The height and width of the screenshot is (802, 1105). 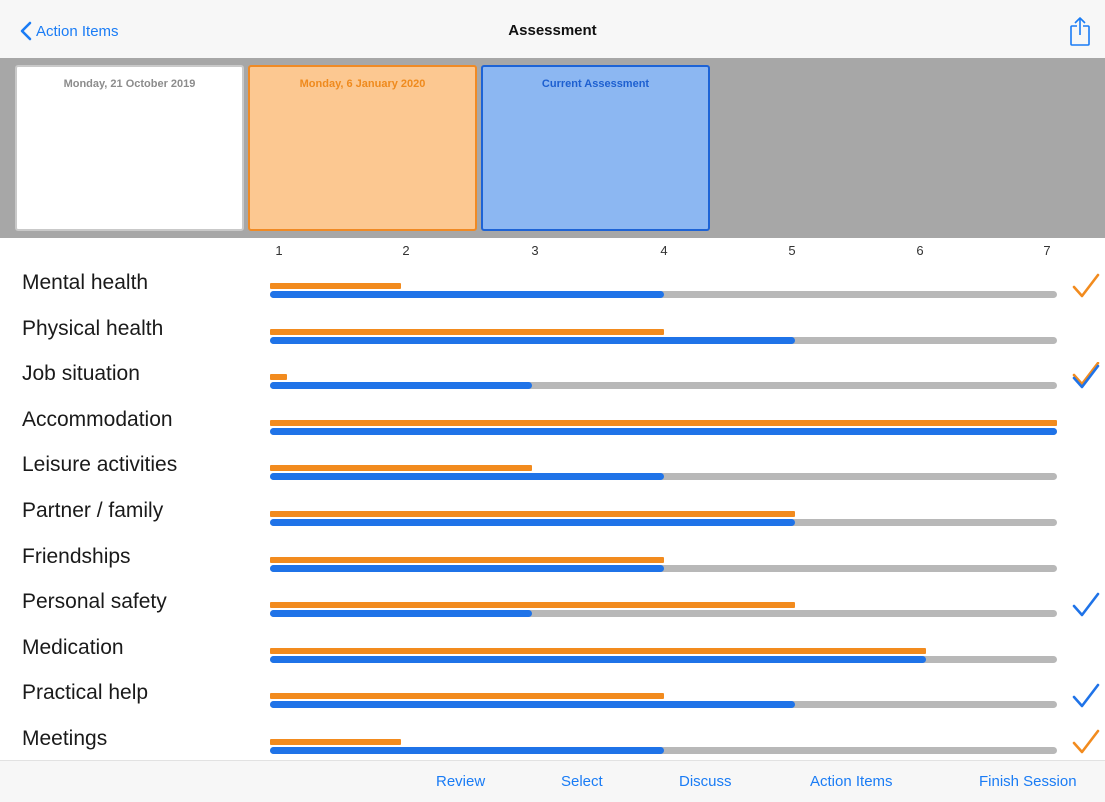 What do you see at coordinates (85, 282) in the screenshot?
I see `row-label: Mental health` at bounding box center [85, 282].